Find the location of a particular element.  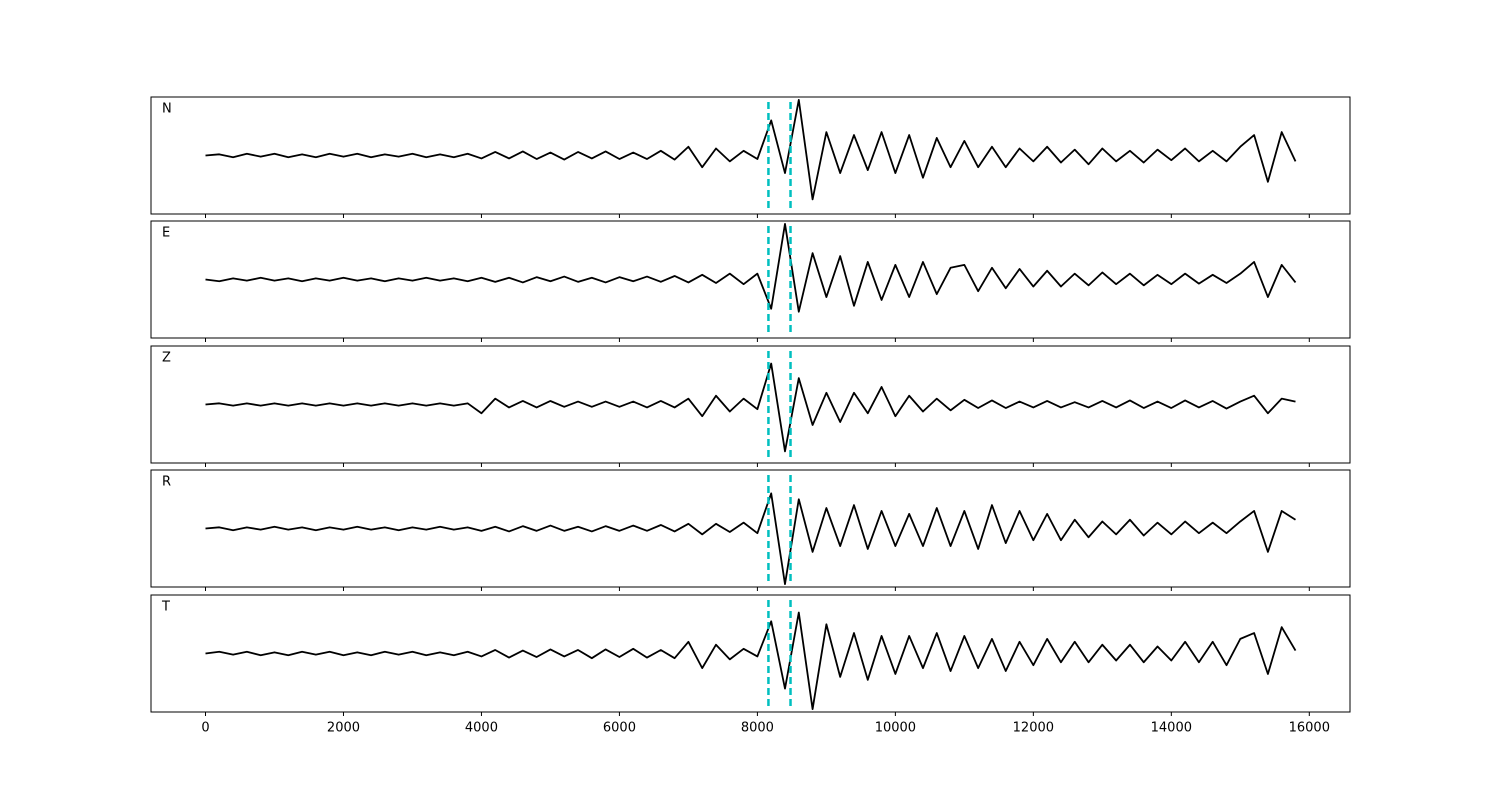

x-tick-label: 0 is located at coordinates (205, 728).